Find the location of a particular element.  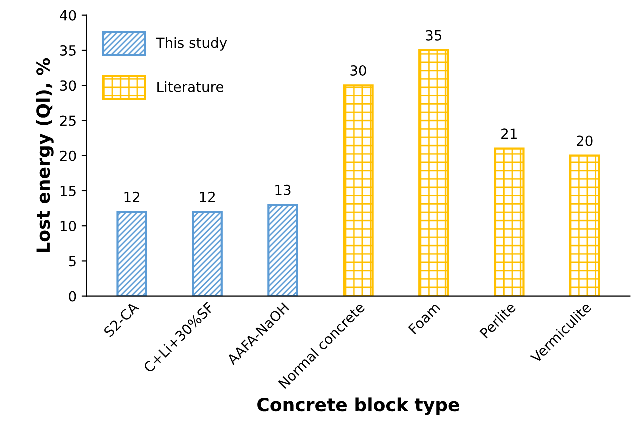

data-label: 21 is located at coordinates (509, 133).